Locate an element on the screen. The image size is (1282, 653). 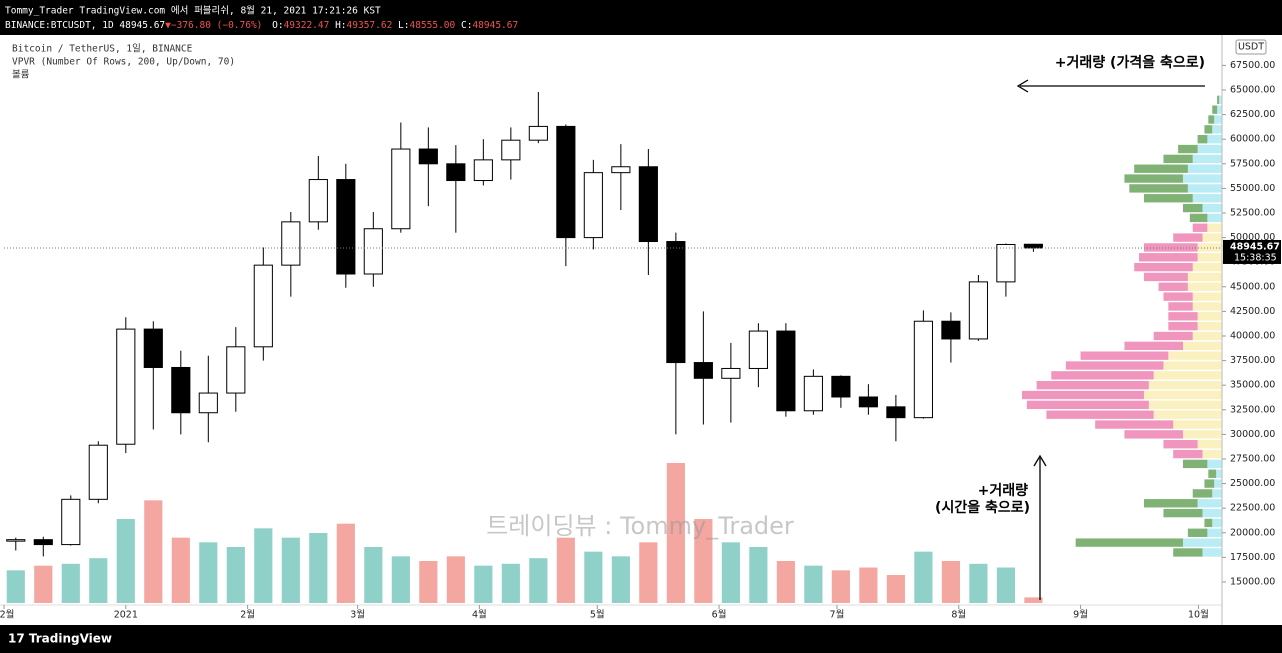
y-tick-label: 22500.00 is located at coordinates (1252, 508).